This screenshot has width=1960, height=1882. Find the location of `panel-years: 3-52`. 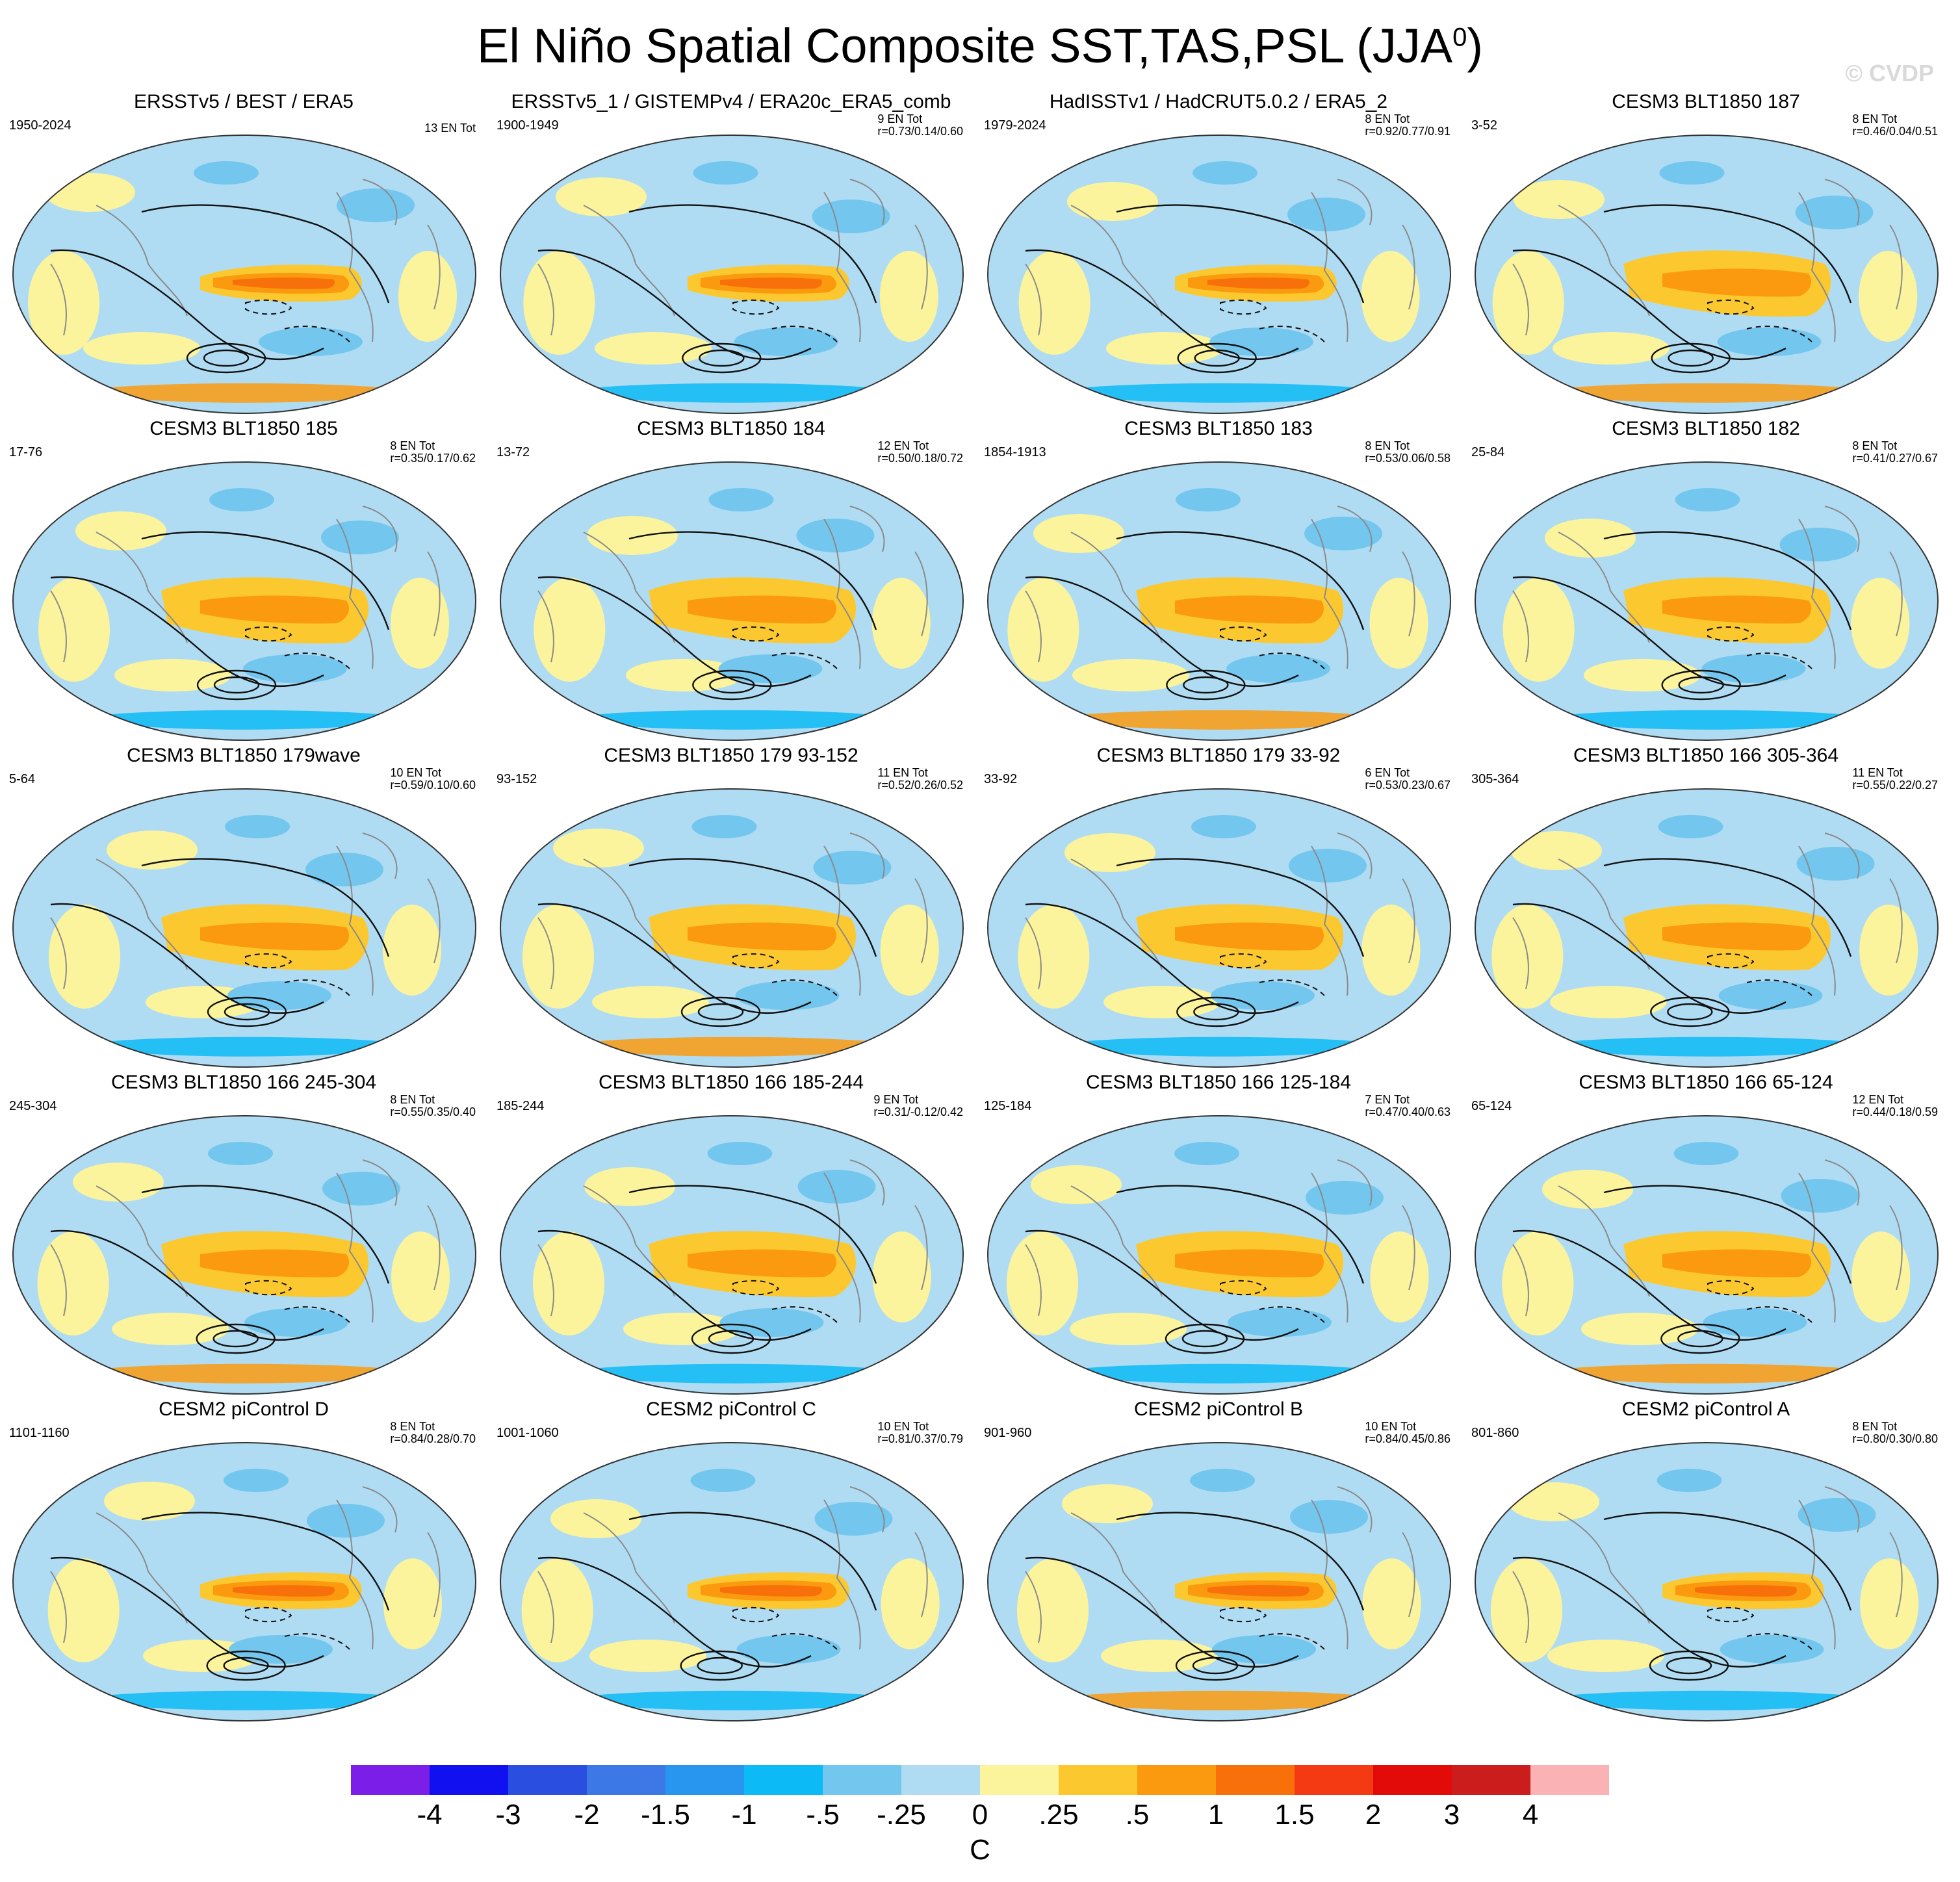

panel-years: 3-52 is located at coordinates (1484, 126).